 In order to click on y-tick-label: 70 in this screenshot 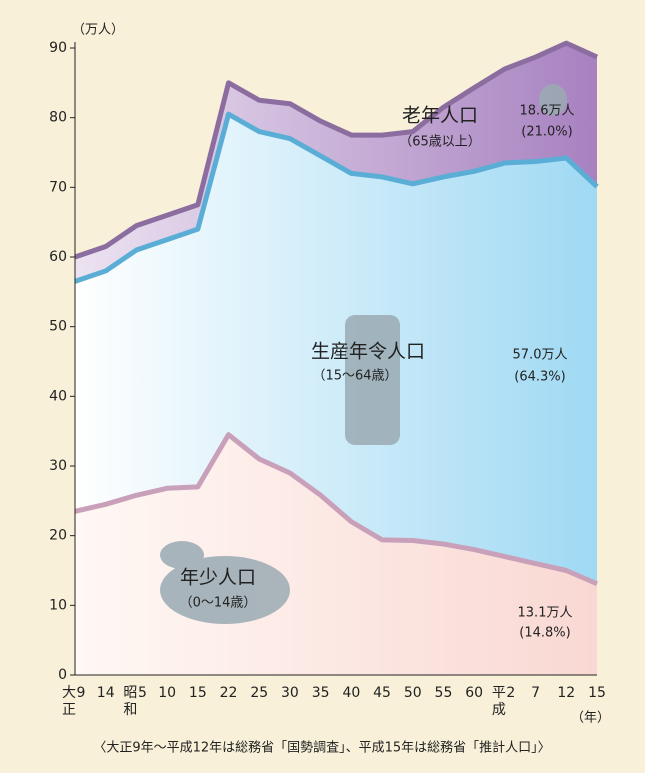, I will do `click(58, 187)`.